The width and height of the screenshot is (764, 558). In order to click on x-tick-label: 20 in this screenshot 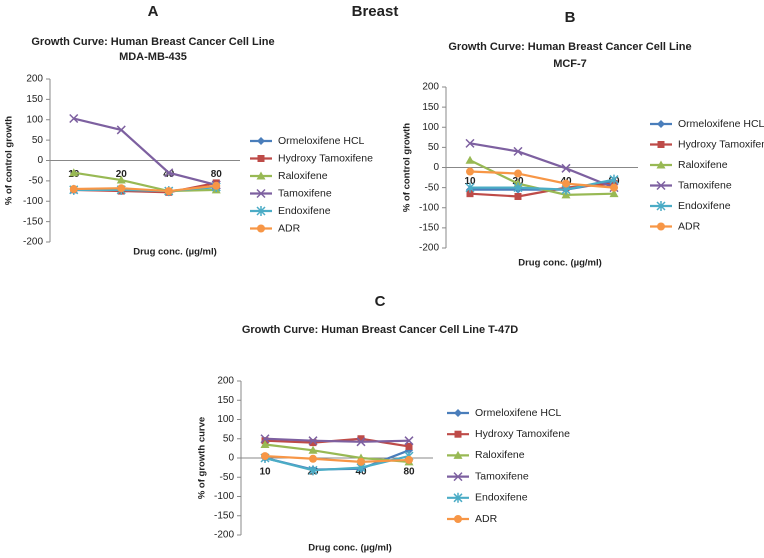, I will do `click(122, 174)`.